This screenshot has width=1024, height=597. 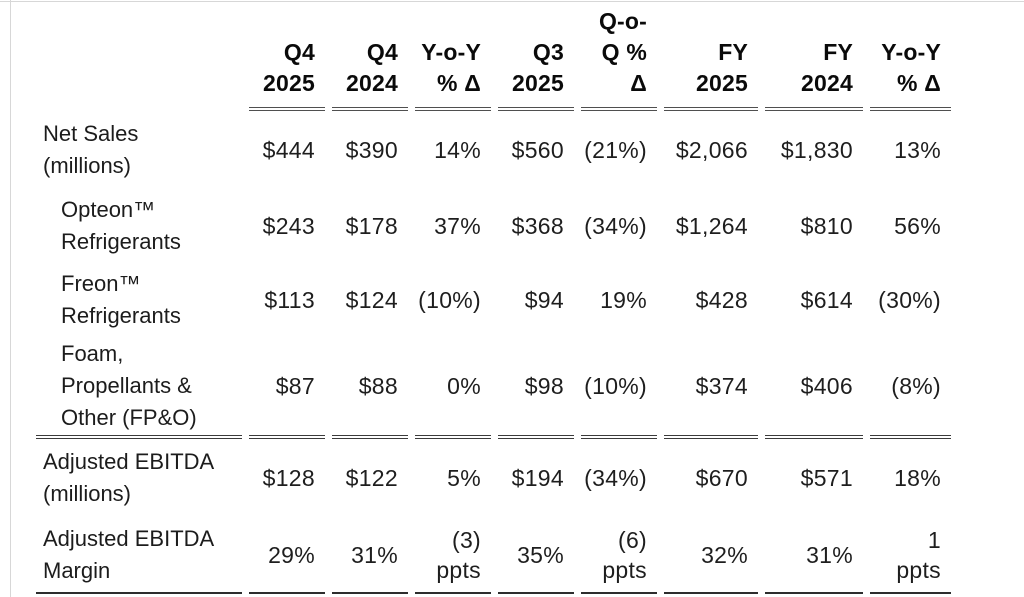 What do you see at coordinates (139, 388) in the screenshot?
I see `row-label-foam-propellants-other: Foam, Propellants & Other (FP&O)` at bounding box center [139, 388].